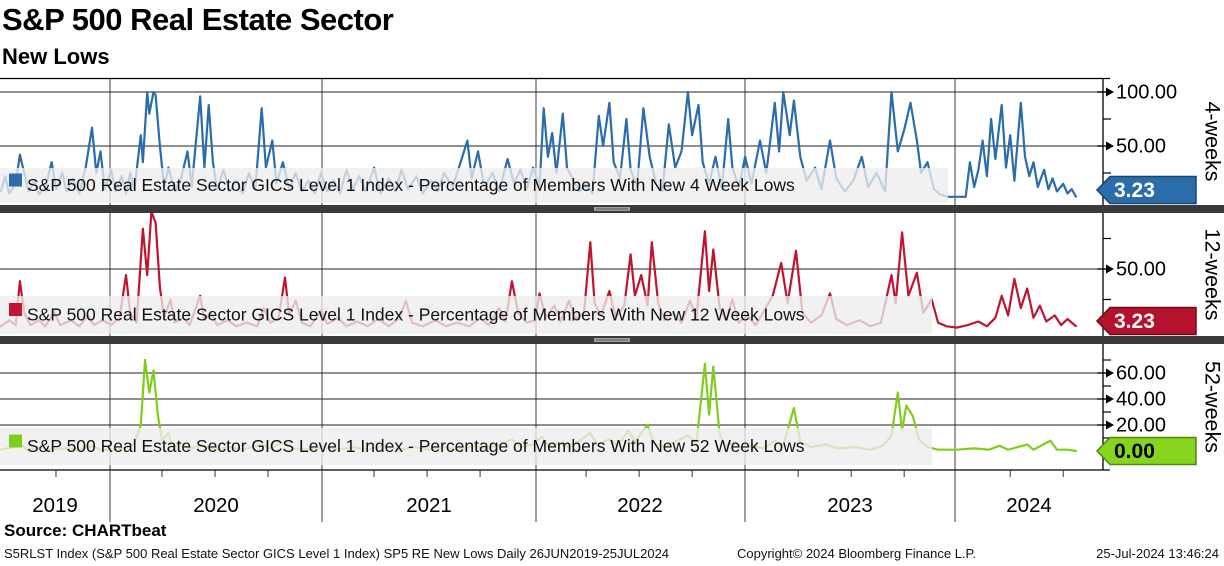 The image size is (1224, 566). Describe the element at coordinates (1157, 553) in the screenshot. I see `footer-timestamp: 25-Jul-2024 13:46:24` at that location.